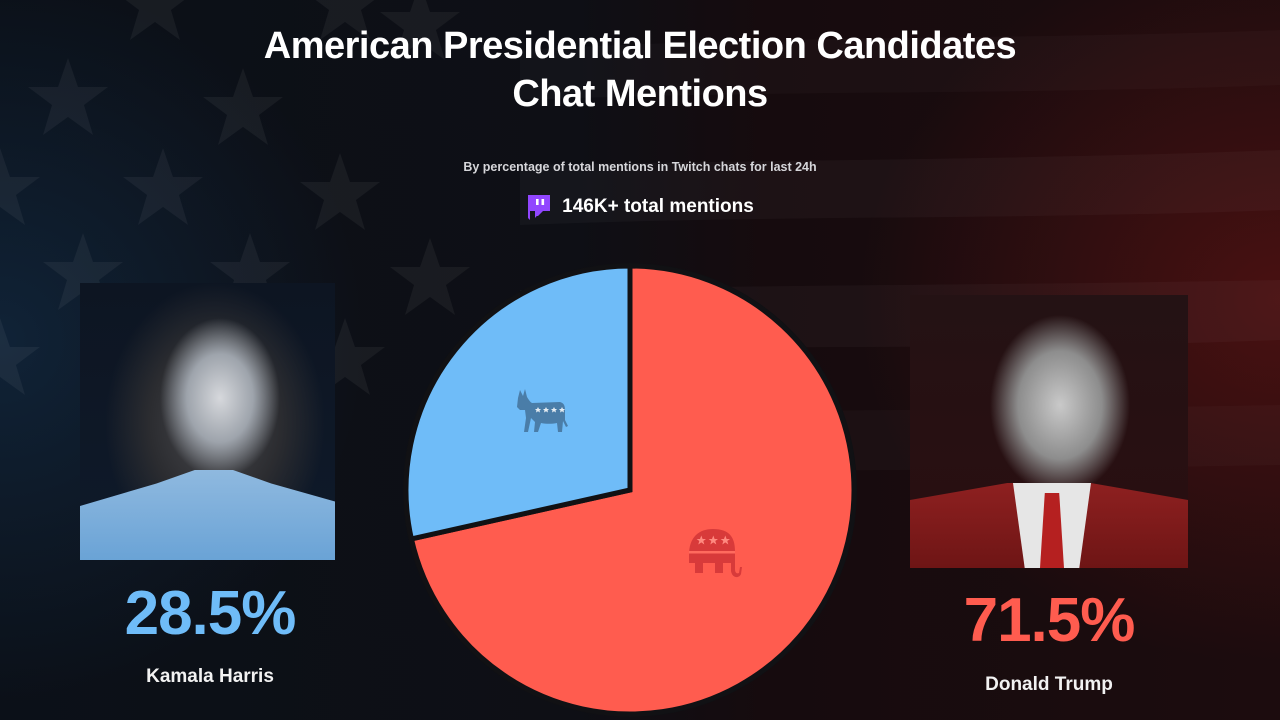 The height and width of the screenshot is (720, 1280). I want to click on total-mentions: 146K+ total mentions, so click(640, 207).